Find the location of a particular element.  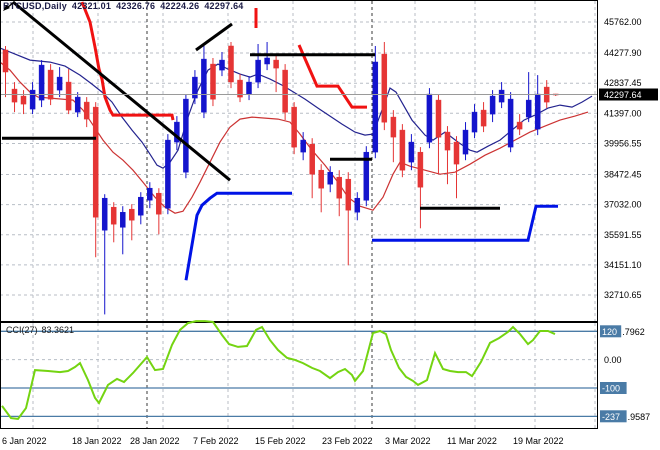

time-scale-label: 3 Mar 2022 is located at coordinates (408, 441).